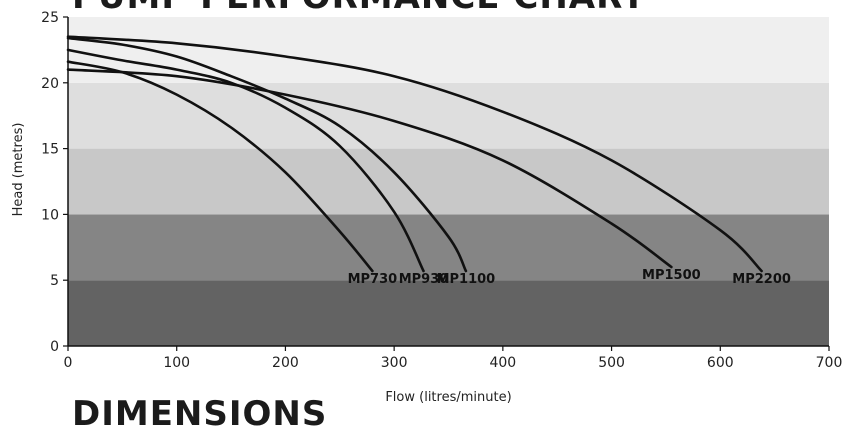  Describe the element at coordinates (50, 18) in the screenshot. I see `y-tick-label-25: 25` at that location.